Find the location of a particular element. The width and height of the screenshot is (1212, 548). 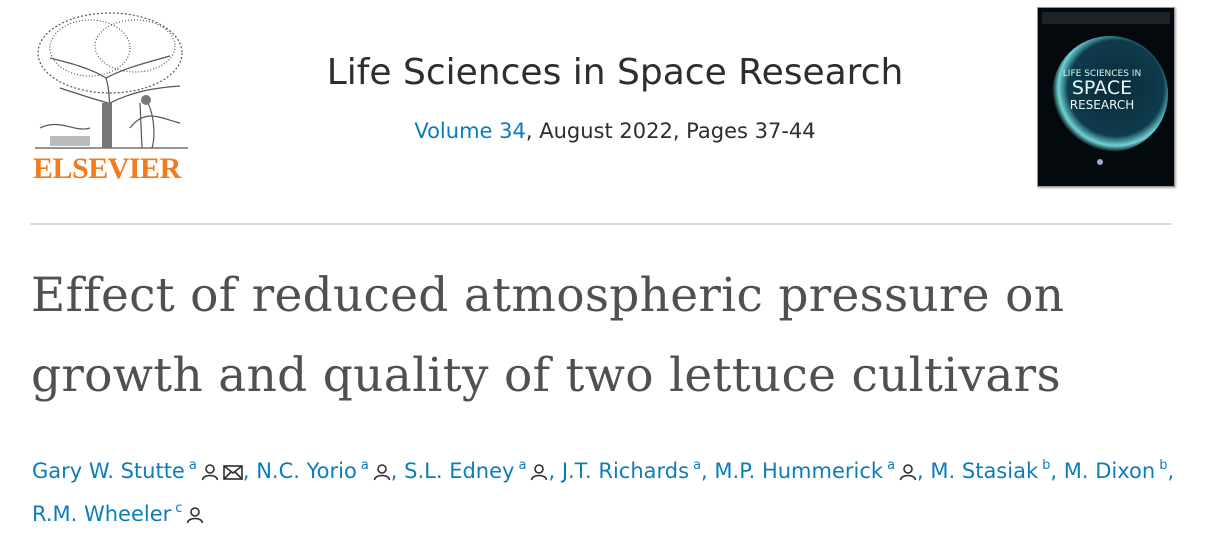

journal-link: Life Sciences in Space Research is located at coordinates (615, 72).